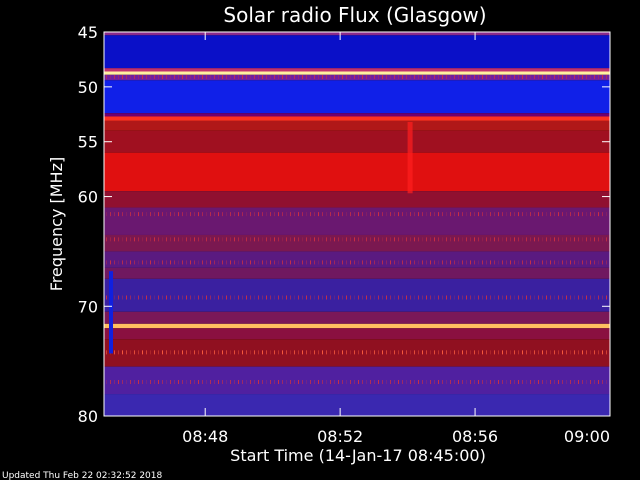 The height and width of the screenshot is (480, 640). What do you see at coordinates (205, 436) in the screenshot?
I see `x-tick-label: 08:48` at bounding box center [205, 436].